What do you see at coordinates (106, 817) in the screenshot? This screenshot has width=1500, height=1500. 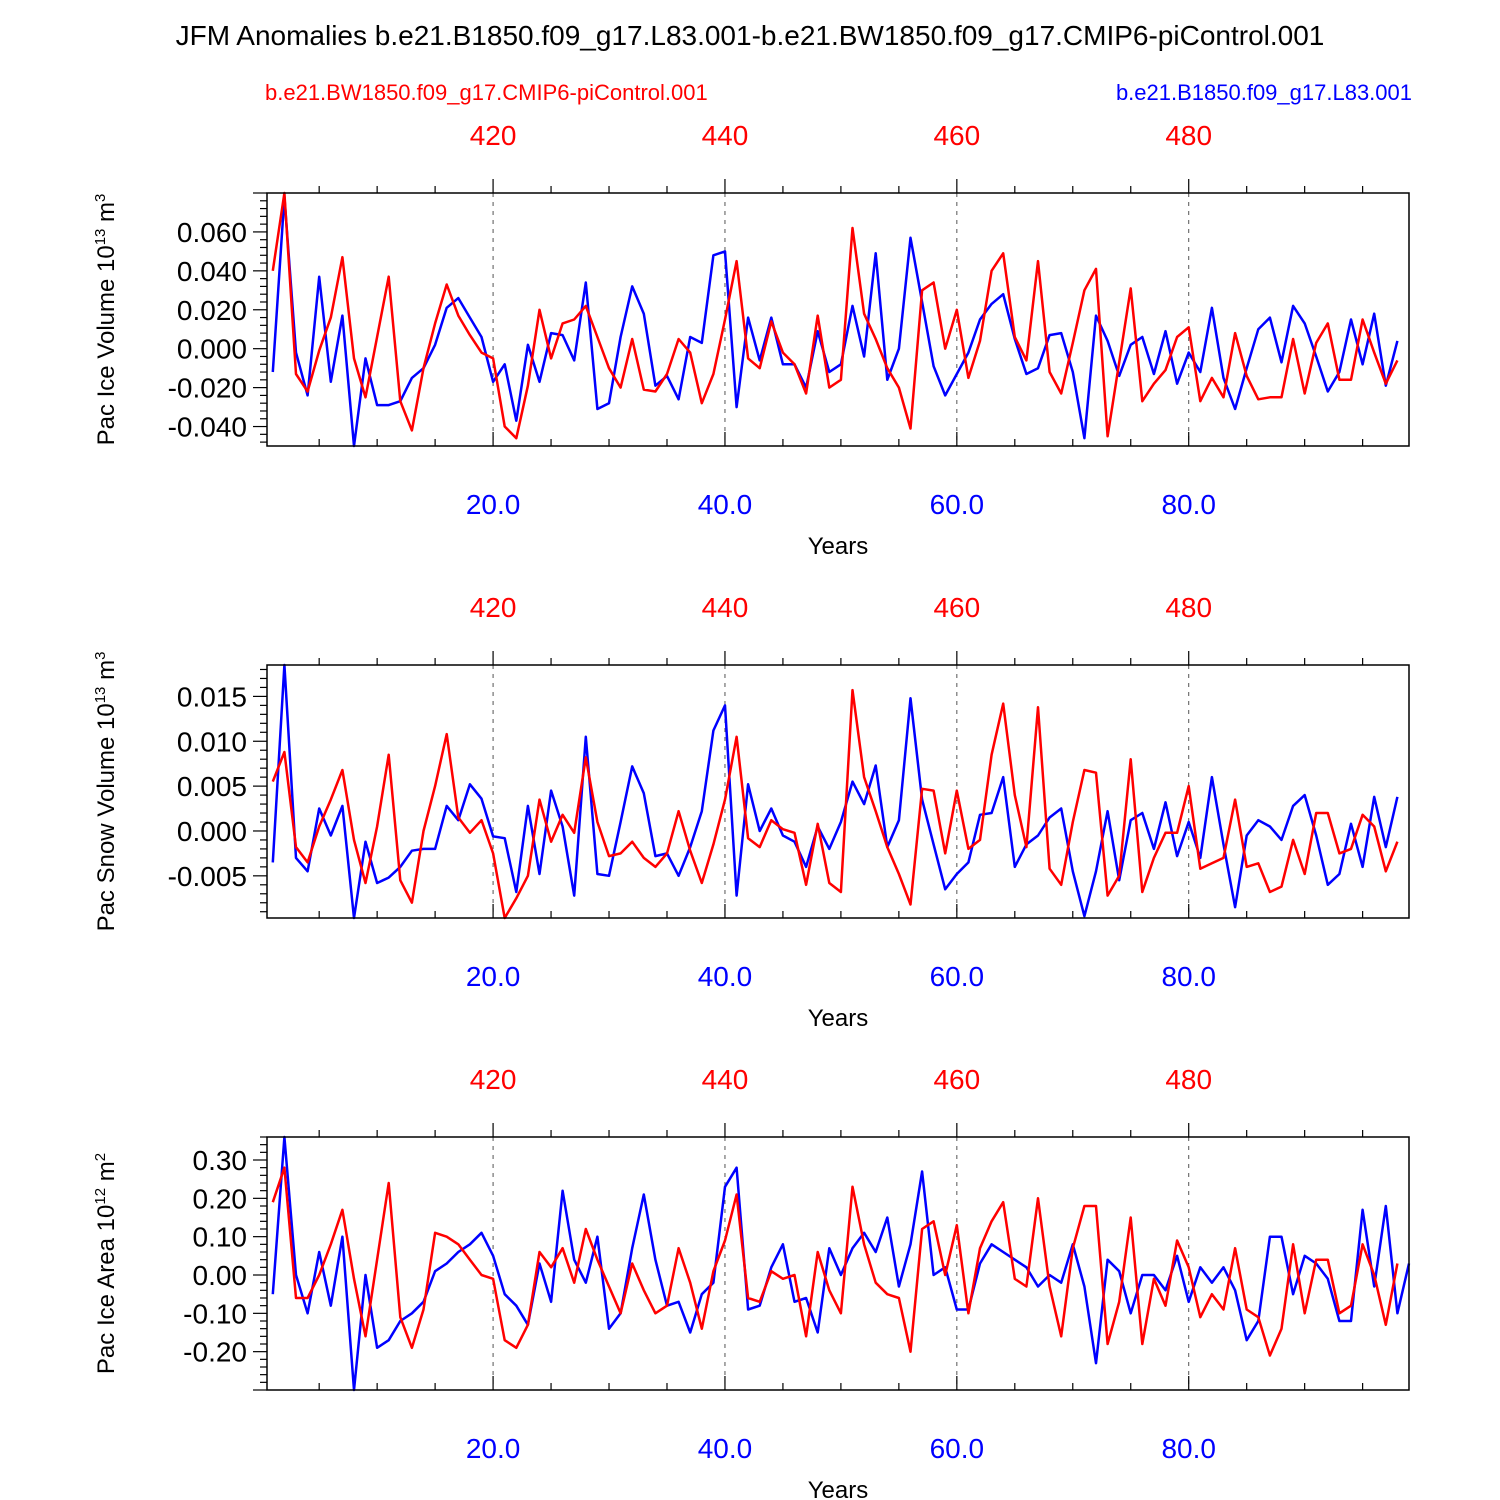 I see `y-axis-label-part: Pac Snow Volume 10` at bounding box center [106, 817].